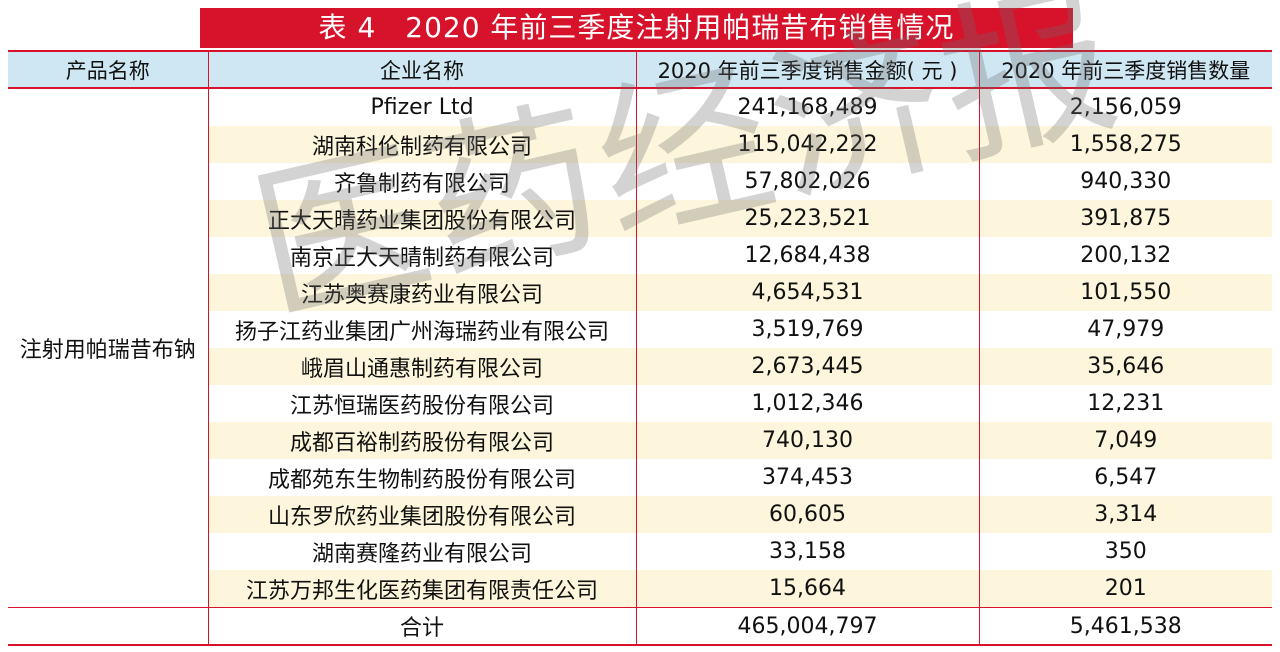 This screenshot has height=652, width=1280. I want to click on company-cell: 南京正大天晴制药有限公司, so click(422, 255).